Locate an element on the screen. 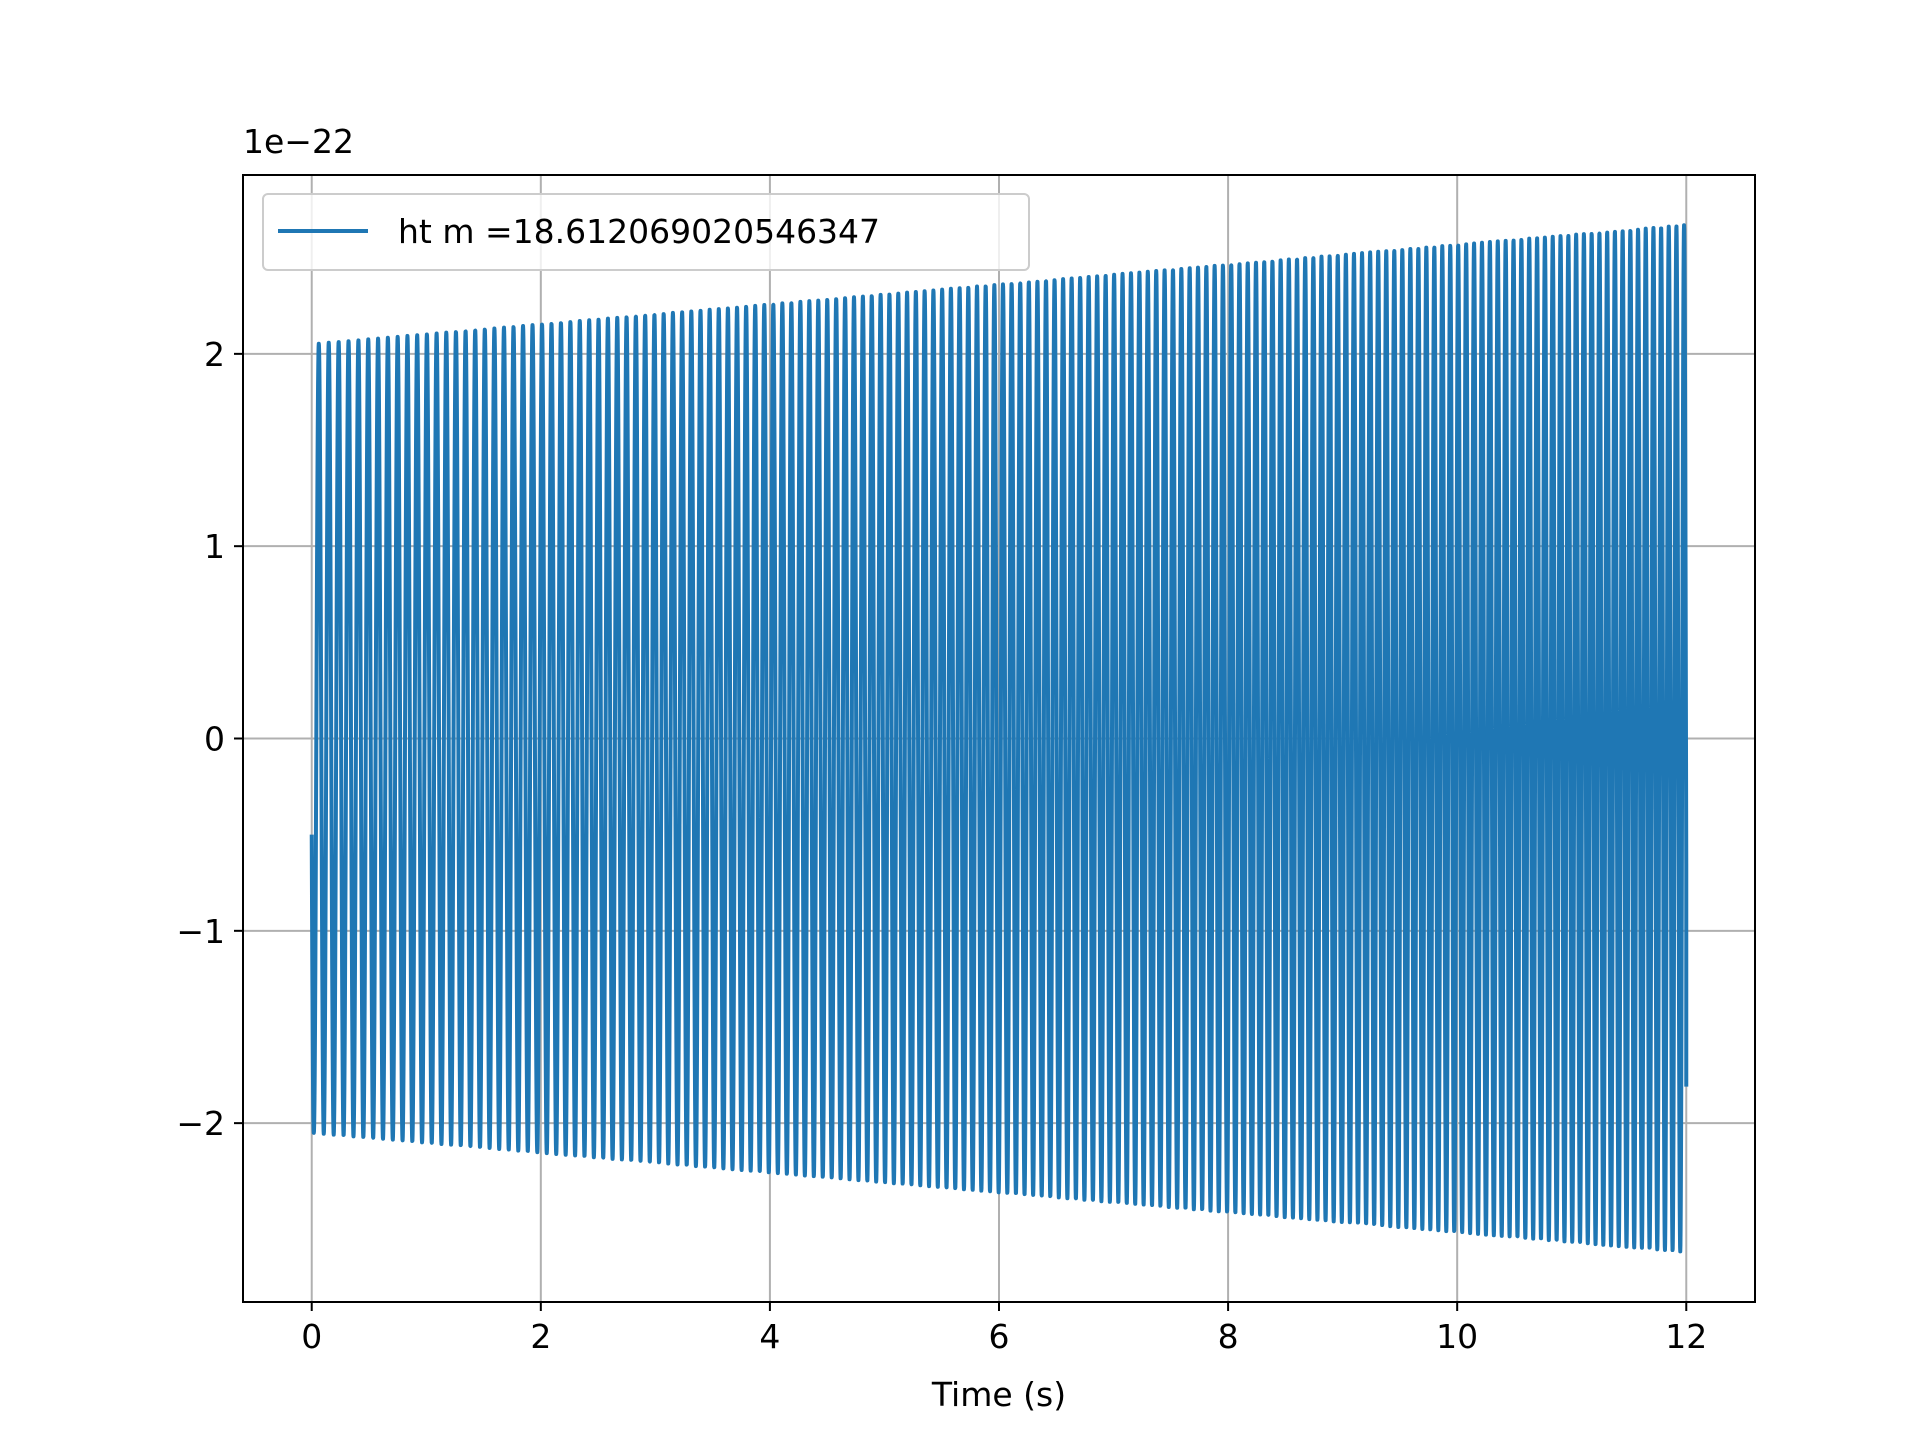  legend-label: ht m =18.612069020546347 is located at coordinates (639, 231).